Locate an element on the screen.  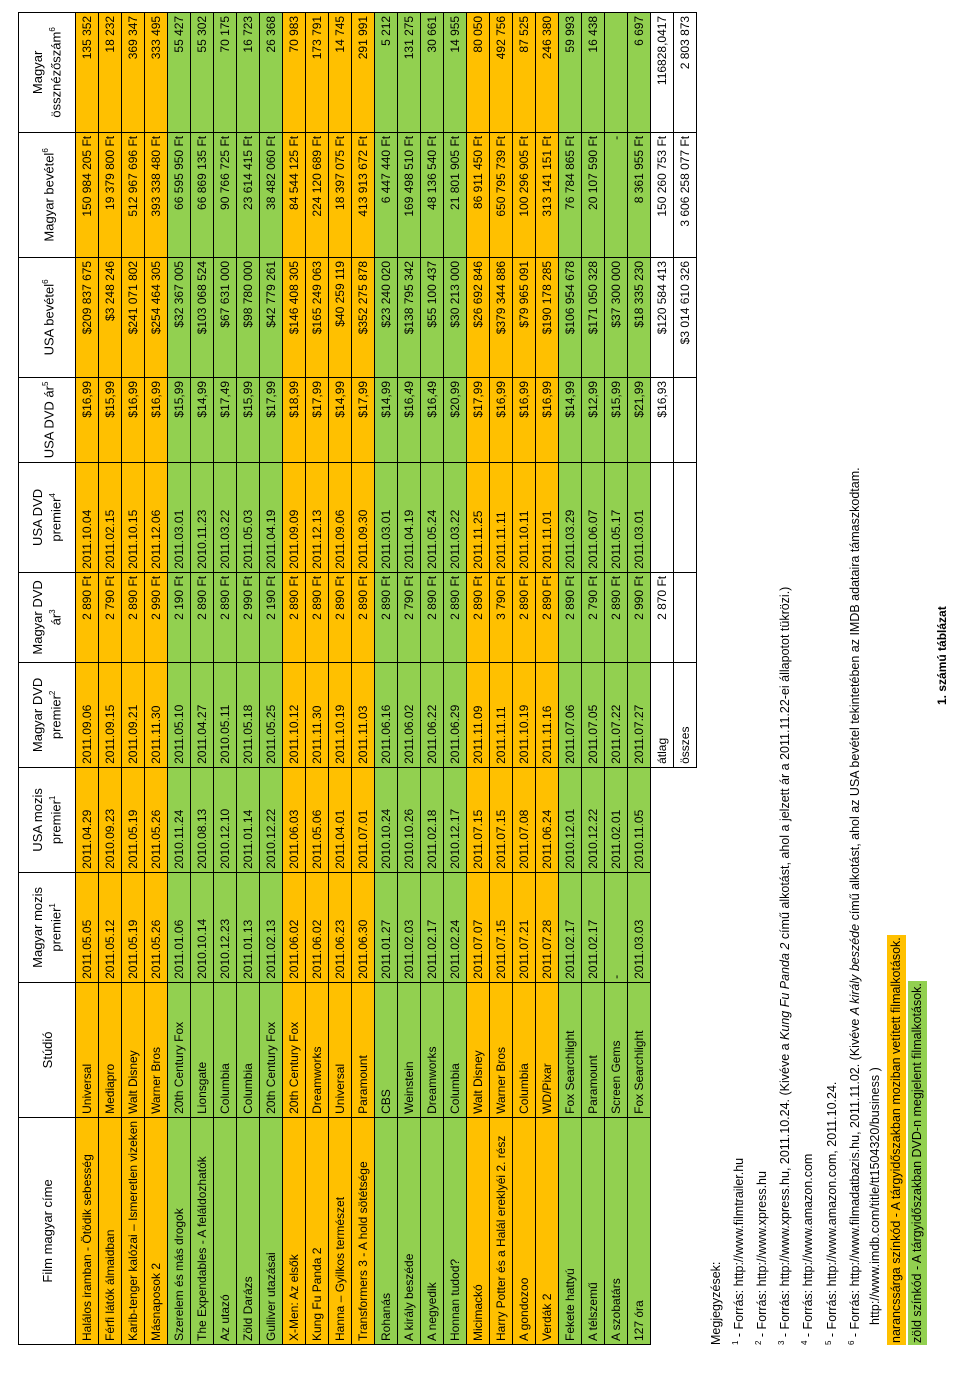
cell: 3 790 Ft is located at coordinates (501, 617).